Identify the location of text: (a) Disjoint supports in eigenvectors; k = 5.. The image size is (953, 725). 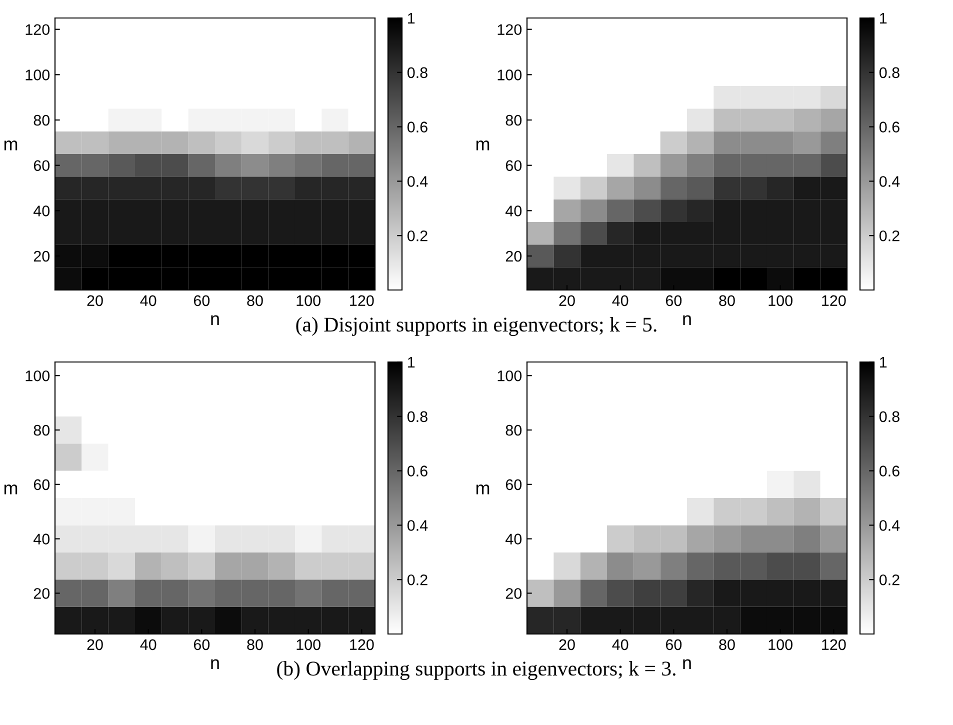
(476, 326).